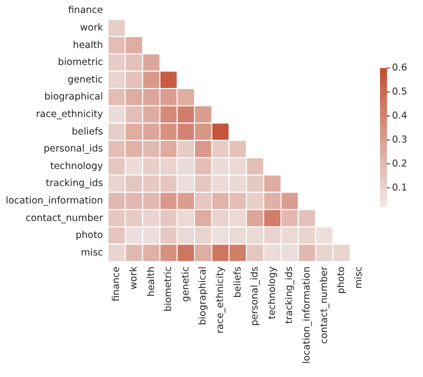 The width and height of the screenshot is (423, 377). Describe the element at coordinates (70, 114) in the screenshot. I see `y-tick-label: race_ethnicity` at that location.